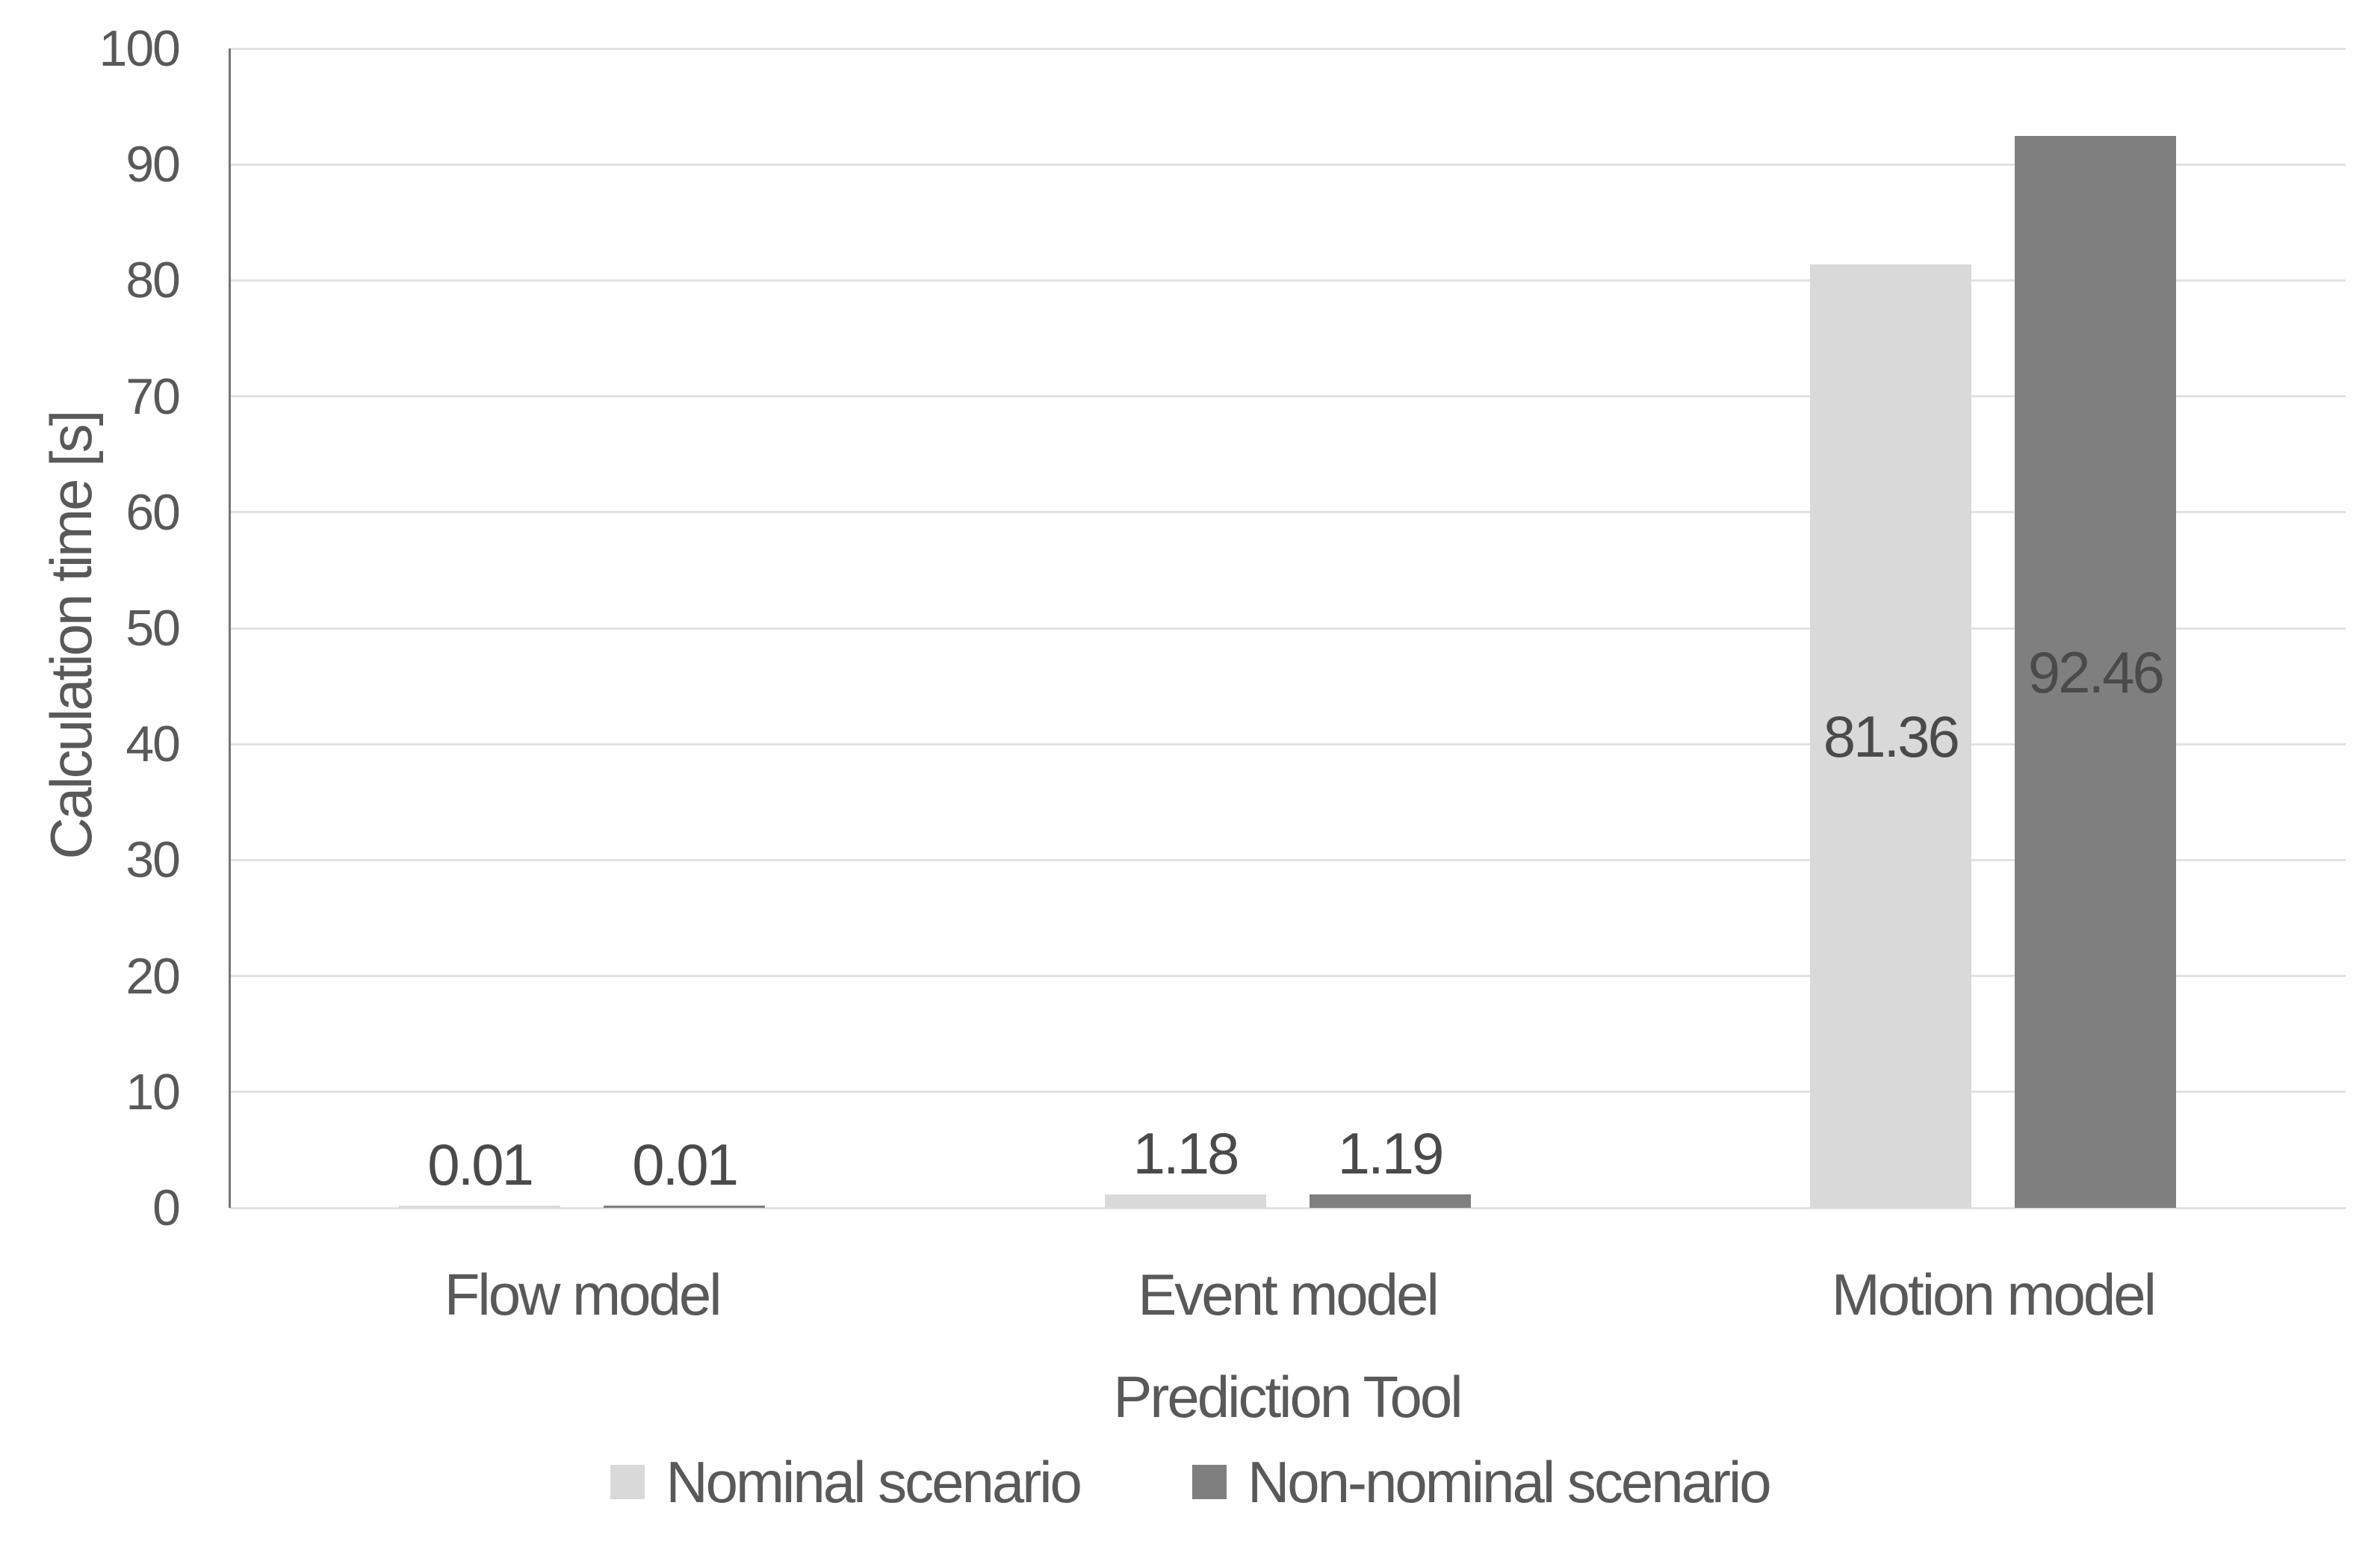 This screenshot has height=1541, width=2380. I want to click on bar-nominal-scenario-event-model, so click(1185, 1201).